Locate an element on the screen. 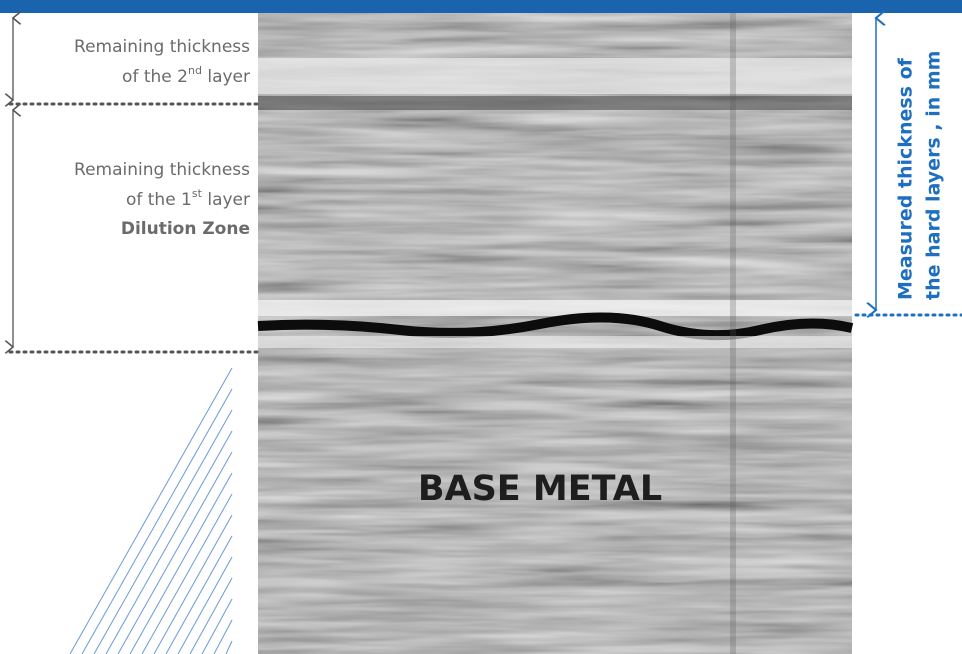  label: of the 1st layer is located at coordinates (188, 198).